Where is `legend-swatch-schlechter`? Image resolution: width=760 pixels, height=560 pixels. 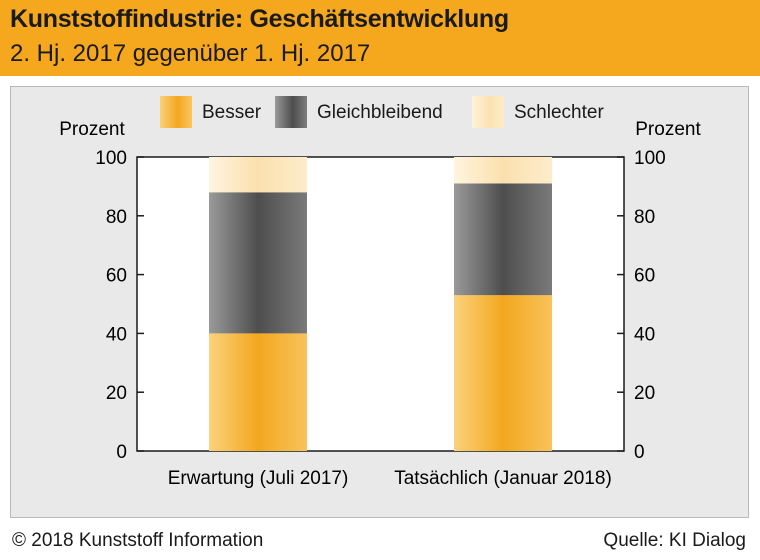 legend-swatch-schlechter is located at coordinates (488, 112).